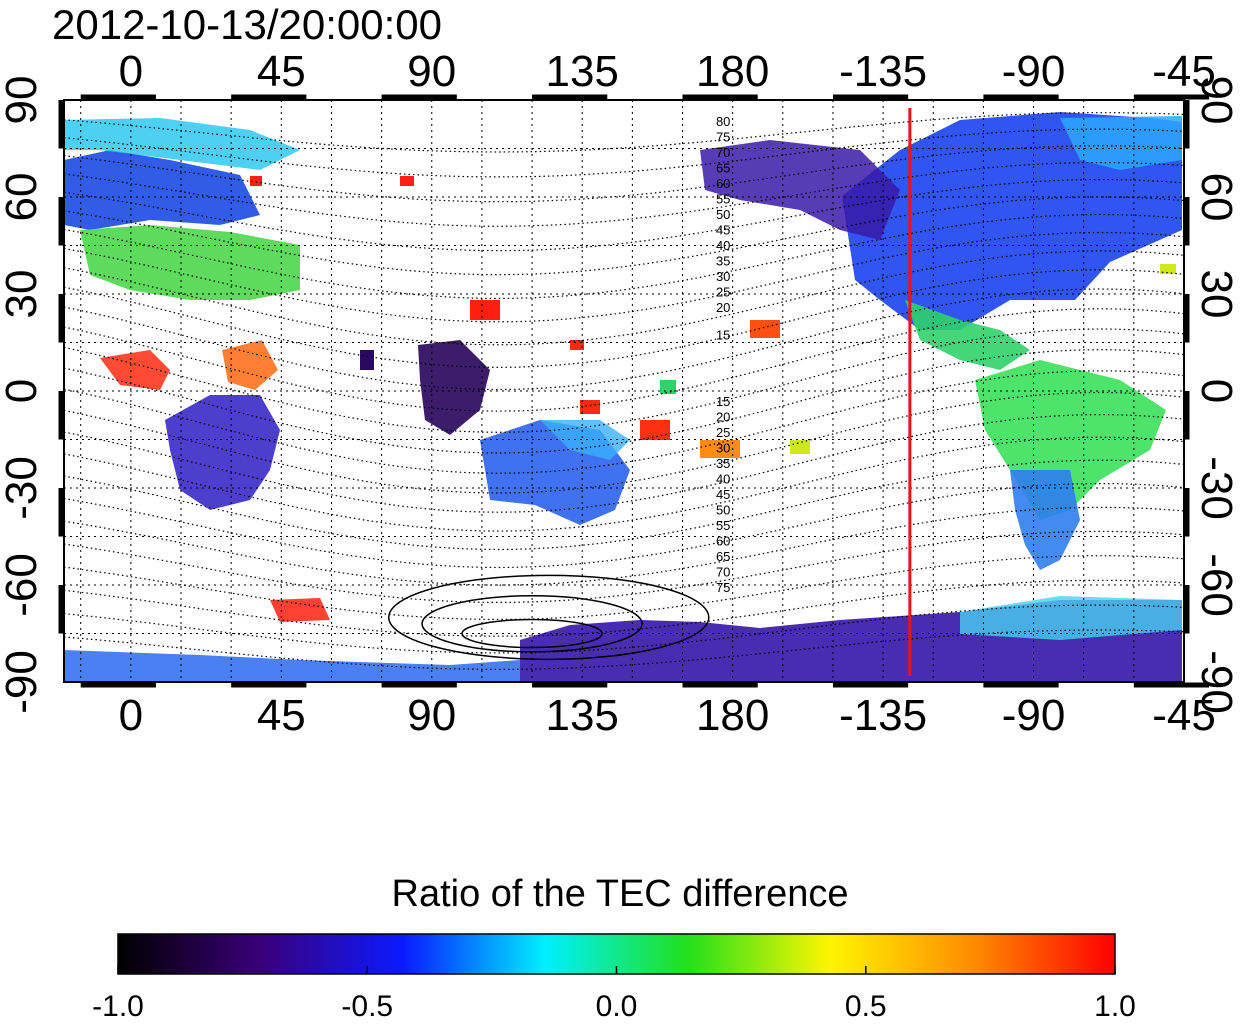  I want to click on latitude-ticks-right: 90 60 30 0 -30 -60 -90, so click(1216, 395).